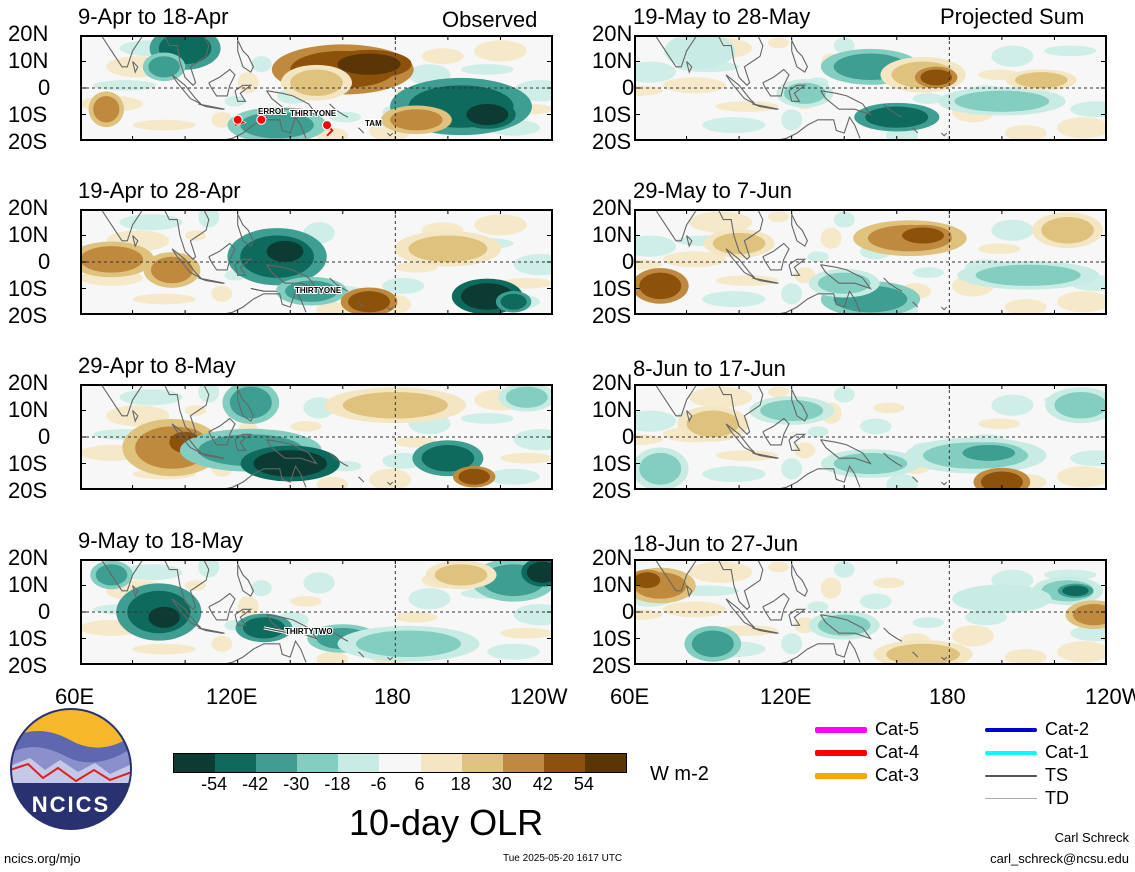 The width and height of the screenshot is (1135, 872). Describe the element at coordinates (1057, 775) in the screenshot. I see `legend-label: TS` at that location.